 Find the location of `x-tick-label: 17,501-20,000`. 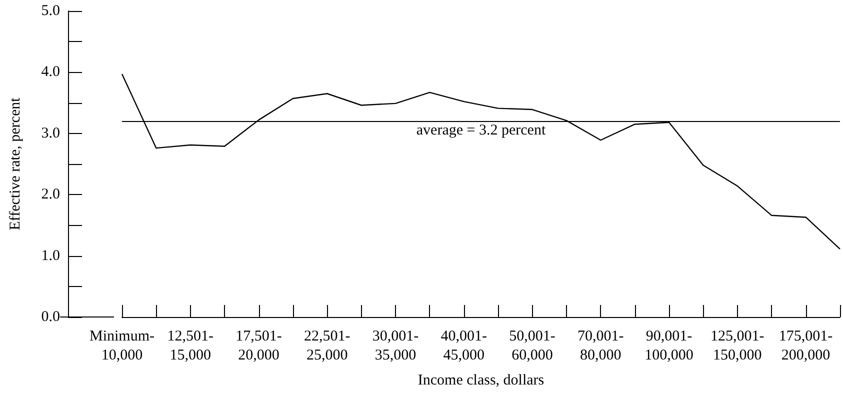

x-tick-label: 17,501-20,000 is located at coordinates (259, 346).